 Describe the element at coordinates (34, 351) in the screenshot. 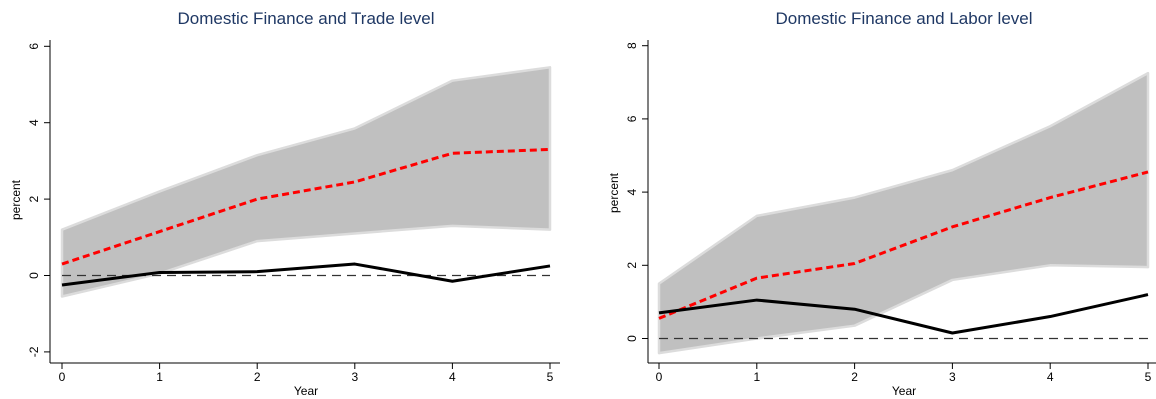

I see `y-tick-label: -2` at that location.